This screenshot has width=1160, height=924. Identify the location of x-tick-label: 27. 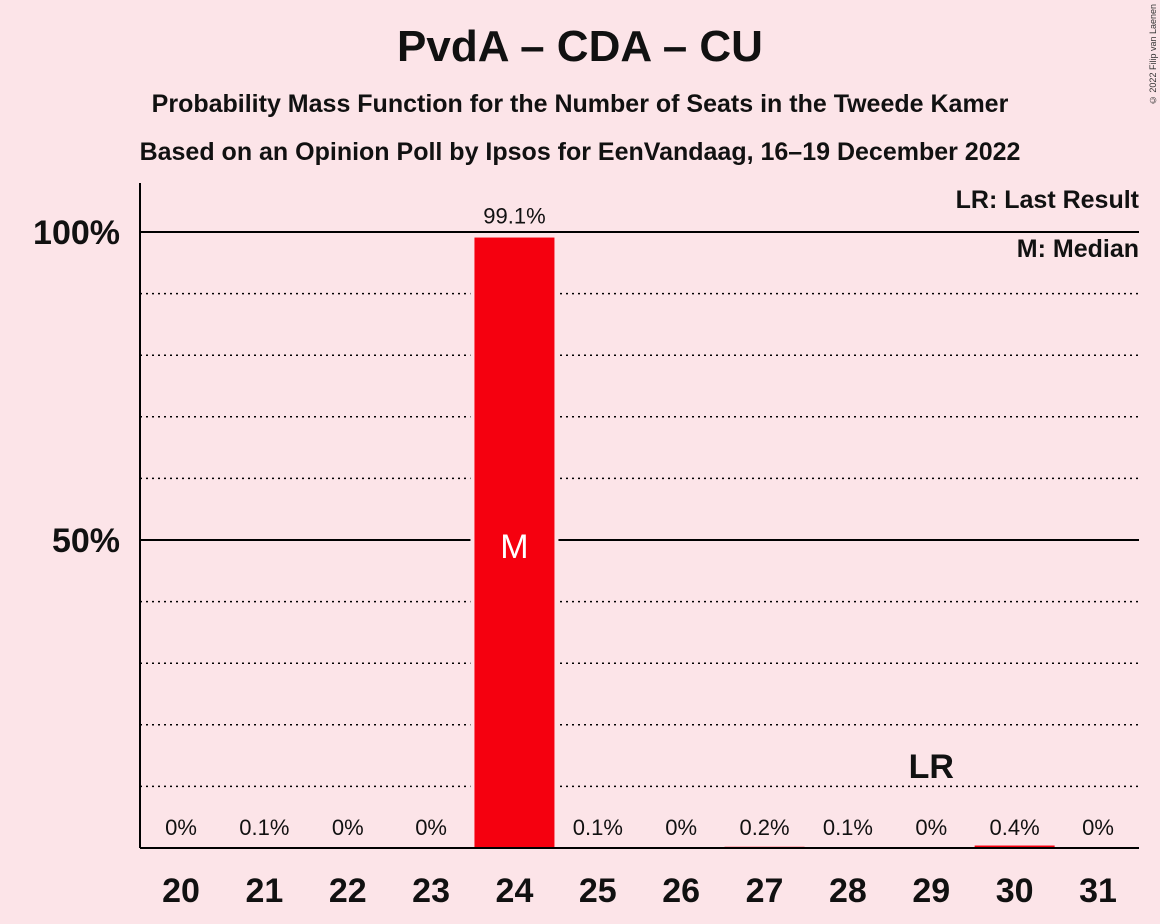
(765, 891).